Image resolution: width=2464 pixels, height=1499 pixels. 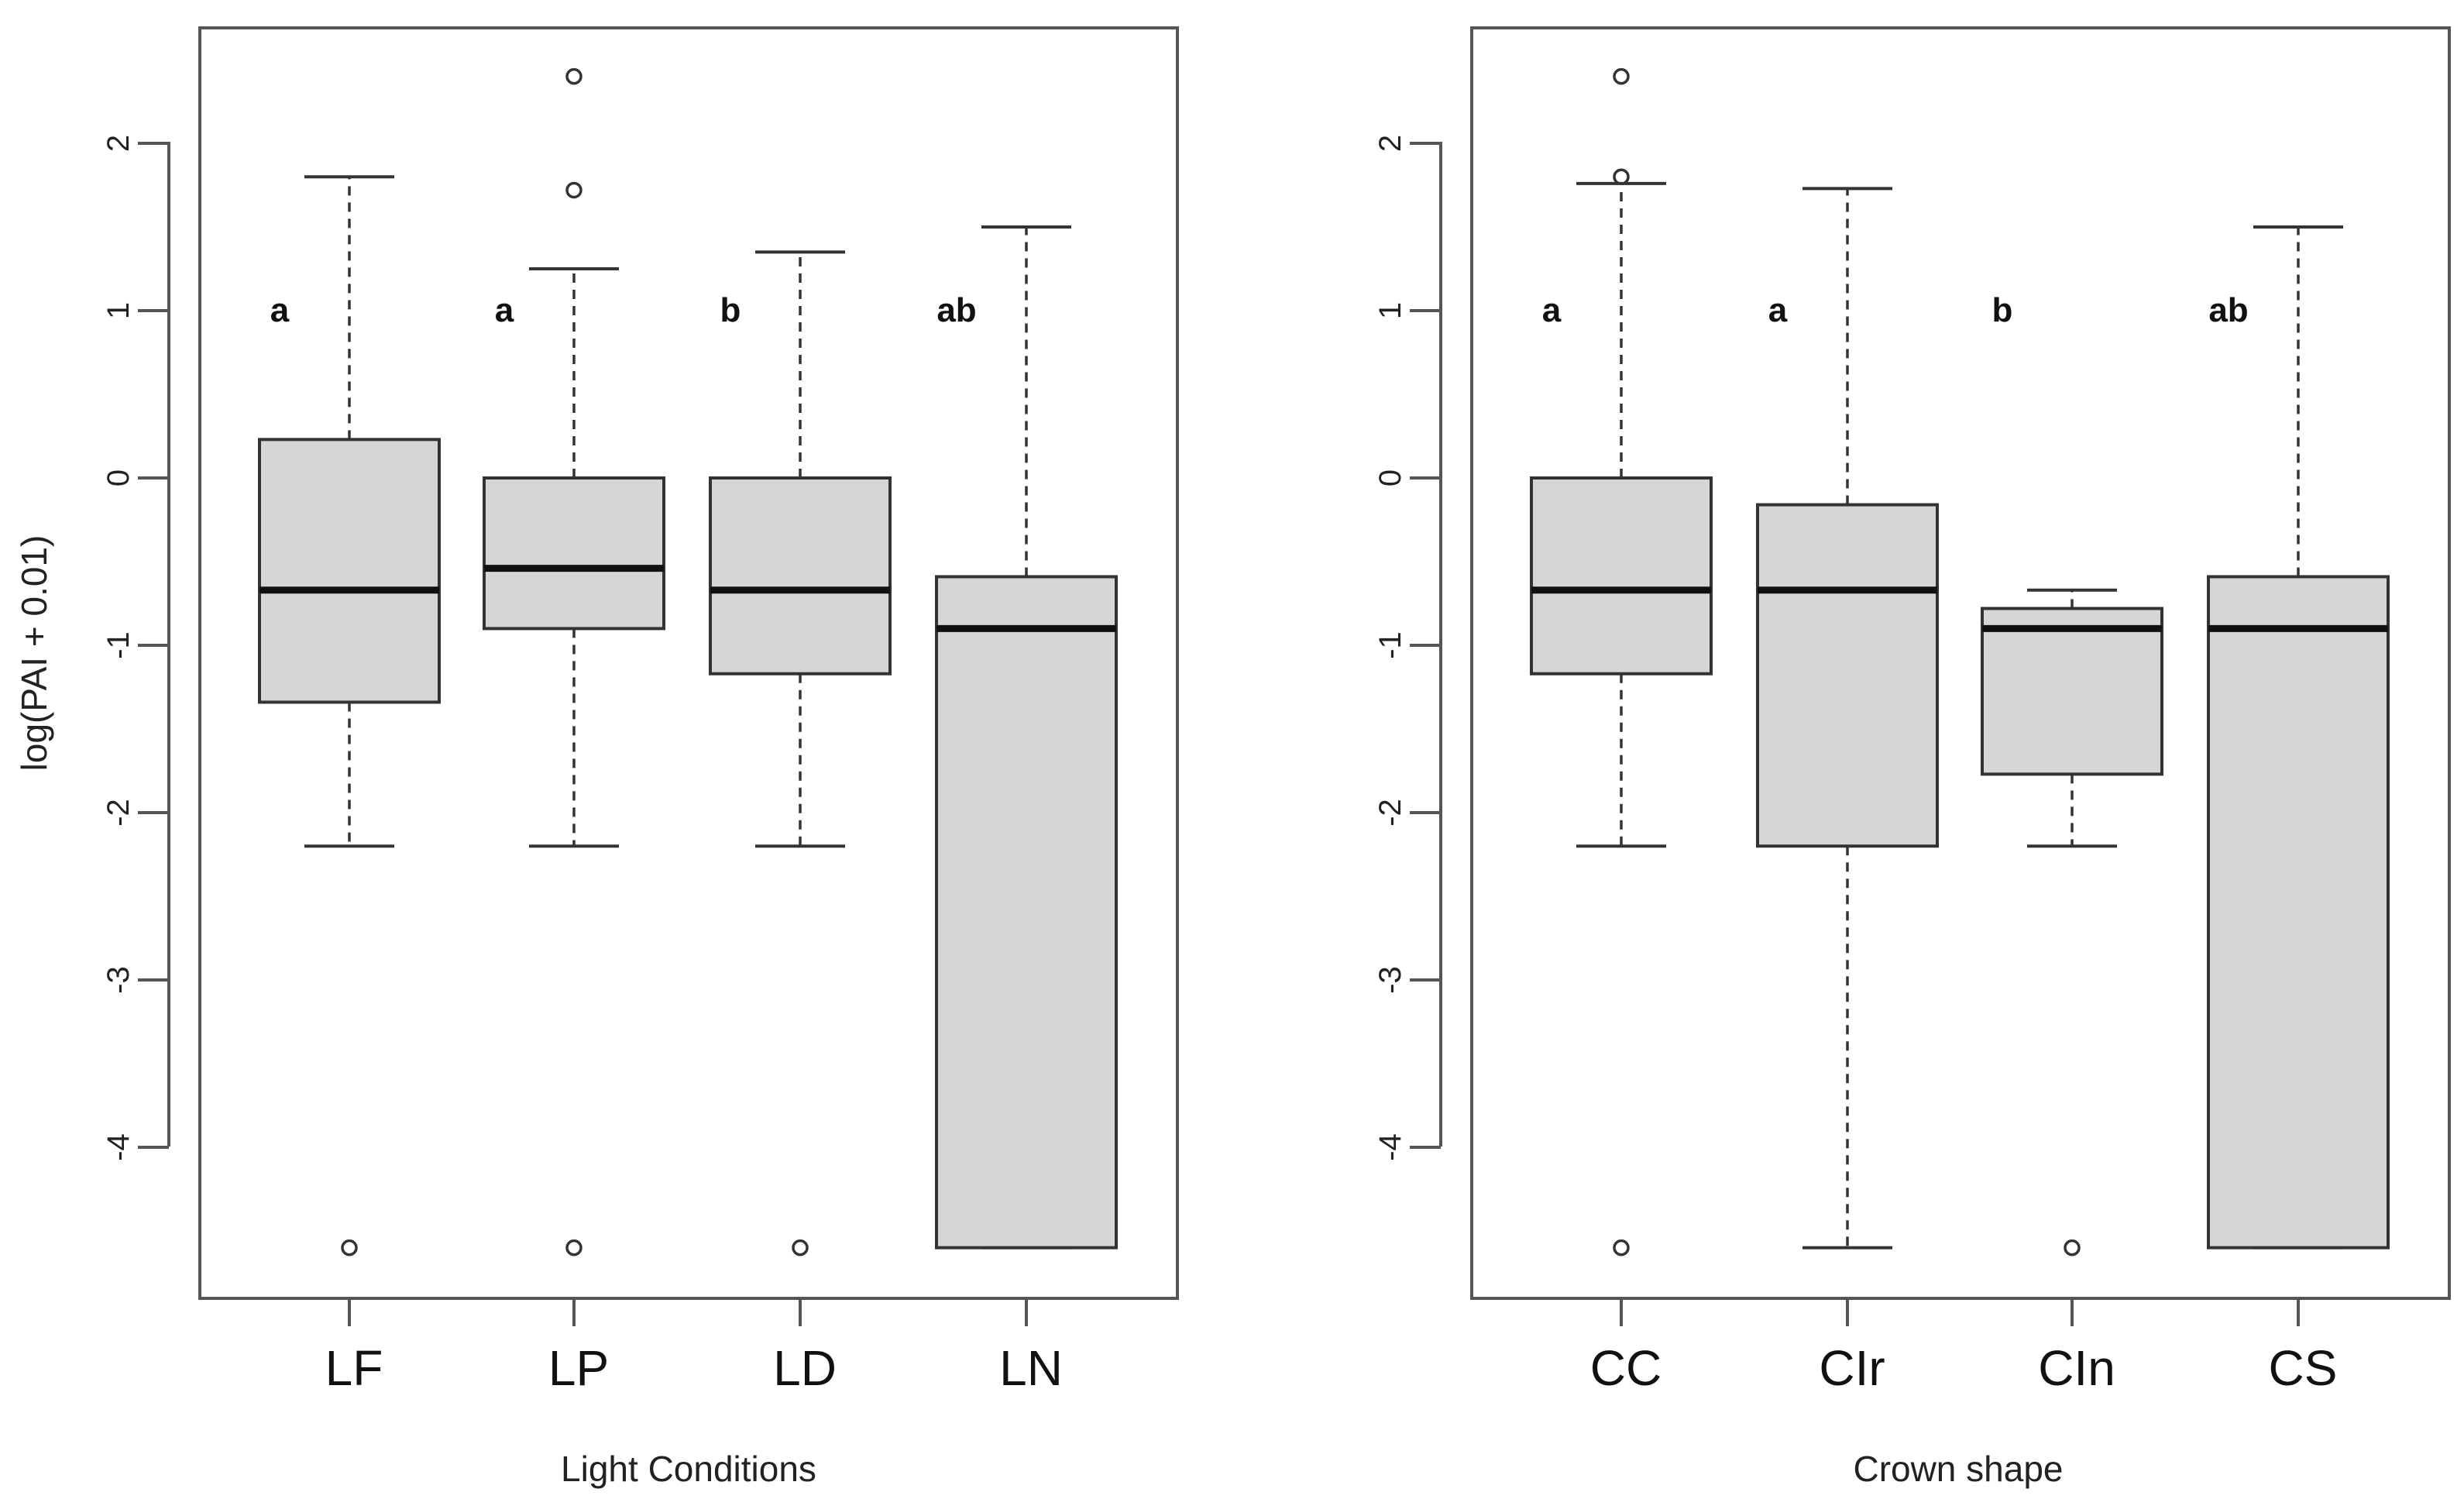 I want to click on x-tick-label: CIr, so click(x=1852, y=1368).